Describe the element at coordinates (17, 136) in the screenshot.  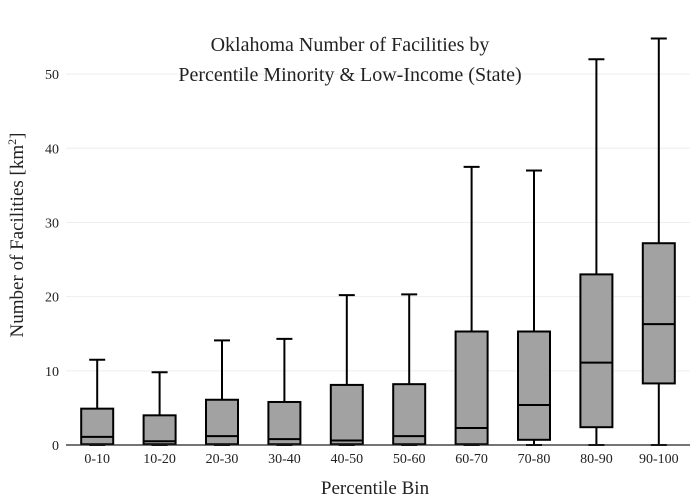
I see `y-axis-title-end: ]` at that location.